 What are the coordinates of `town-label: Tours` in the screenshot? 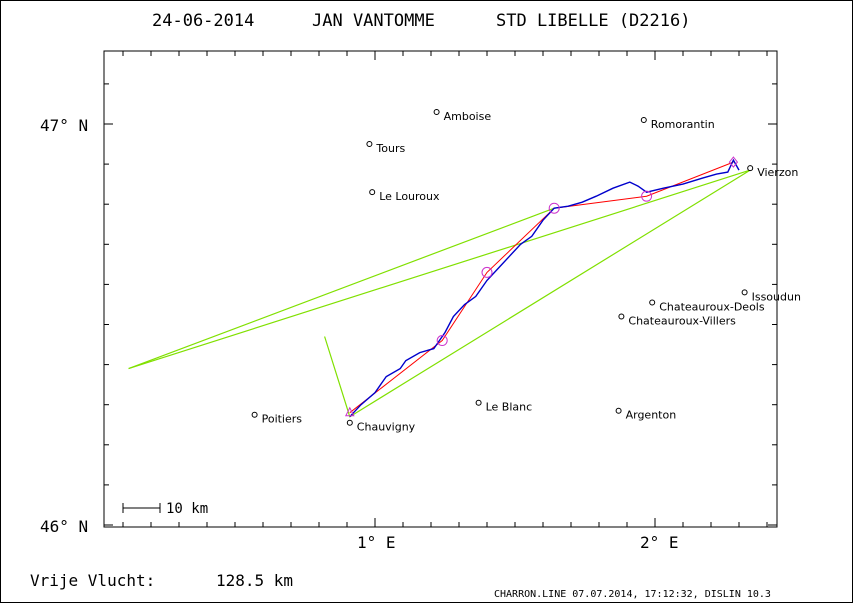 It's located at (390, 148).